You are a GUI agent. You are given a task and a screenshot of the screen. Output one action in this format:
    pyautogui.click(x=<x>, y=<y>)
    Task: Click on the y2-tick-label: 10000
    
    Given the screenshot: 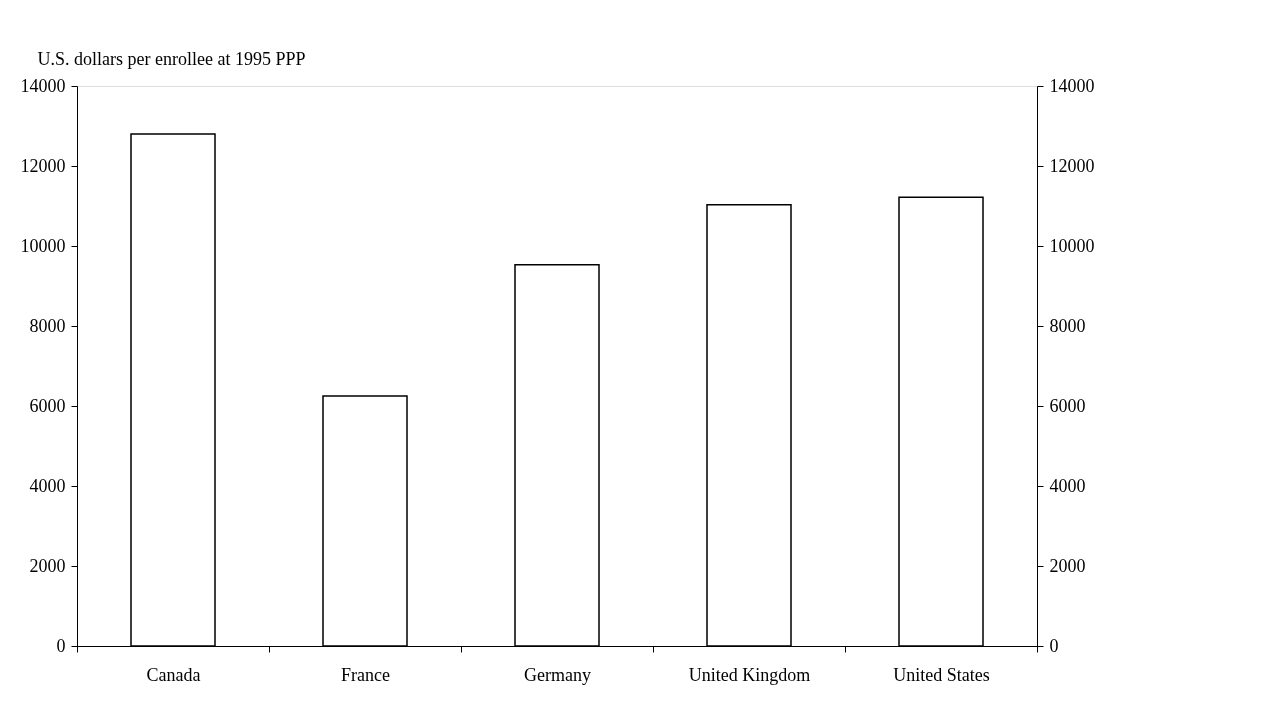 What is the action you would take?
    pyautogui.click(x=1072, y=245)
    